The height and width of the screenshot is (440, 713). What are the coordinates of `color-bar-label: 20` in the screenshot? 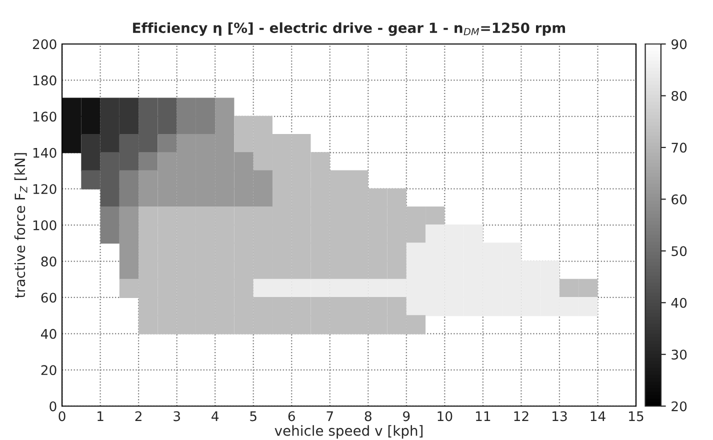 It's located at (679, 406).